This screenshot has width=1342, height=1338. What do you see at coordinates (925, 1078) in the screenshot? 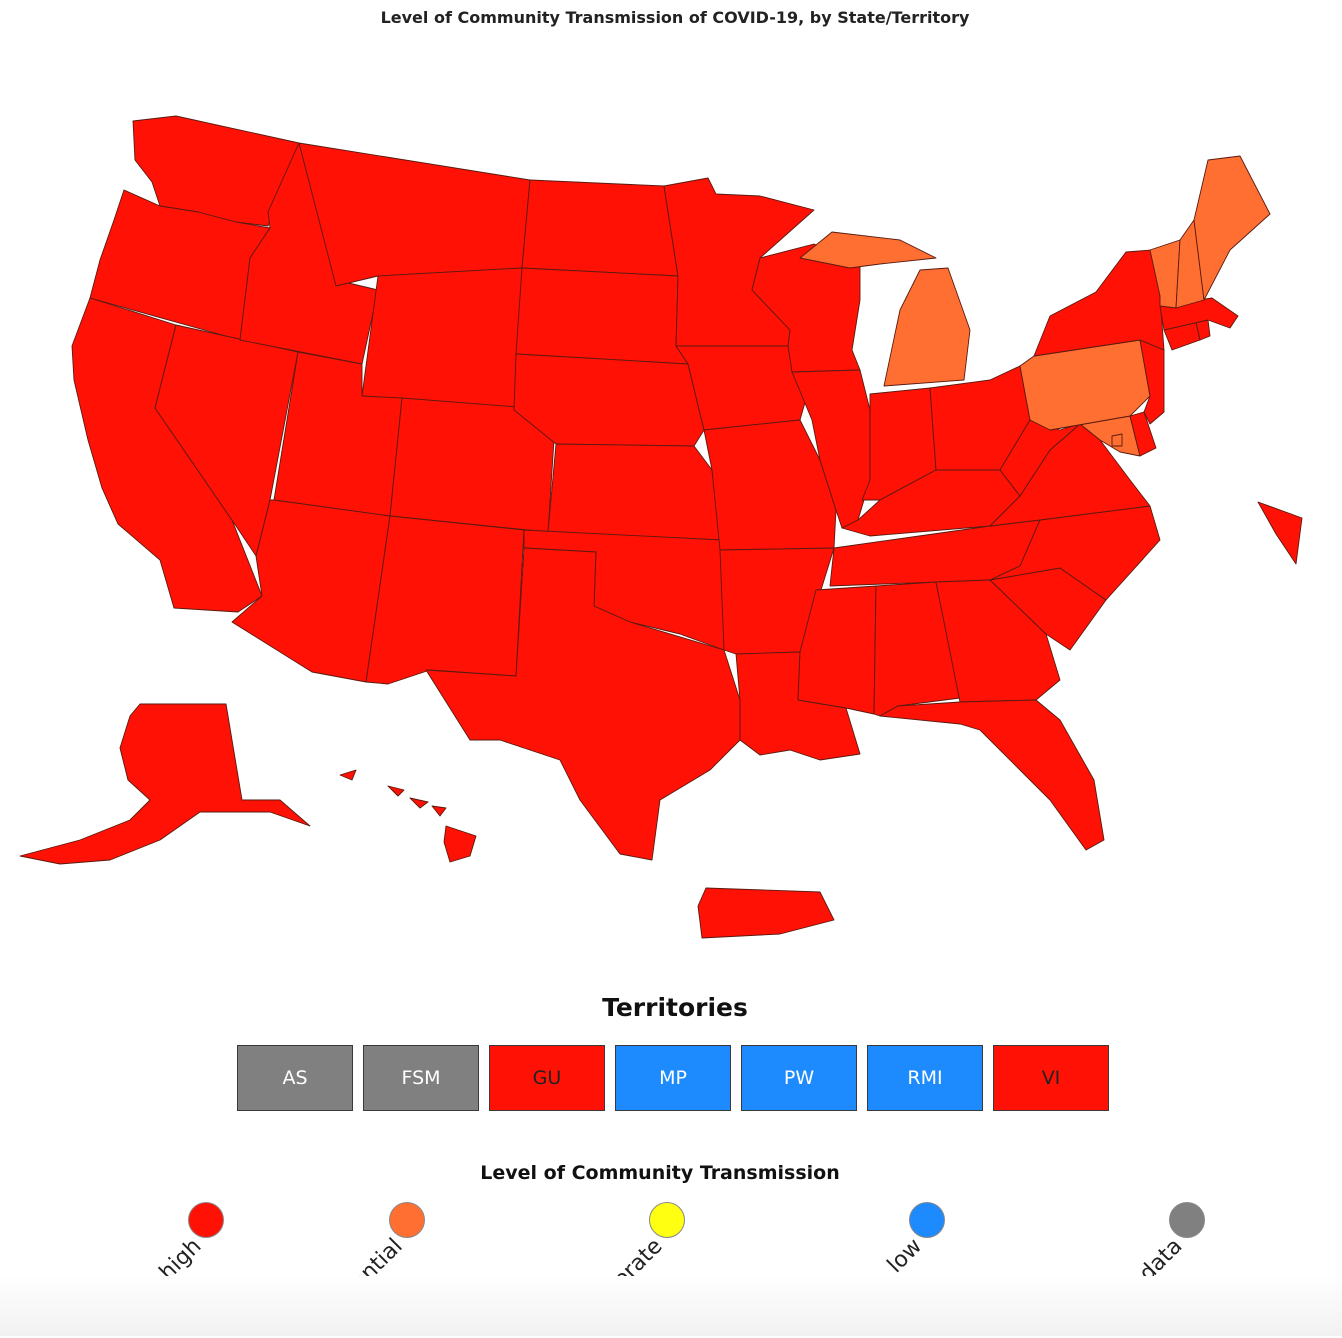
I see `territory-rmi: RMI` at bounding box center [925, 1078].